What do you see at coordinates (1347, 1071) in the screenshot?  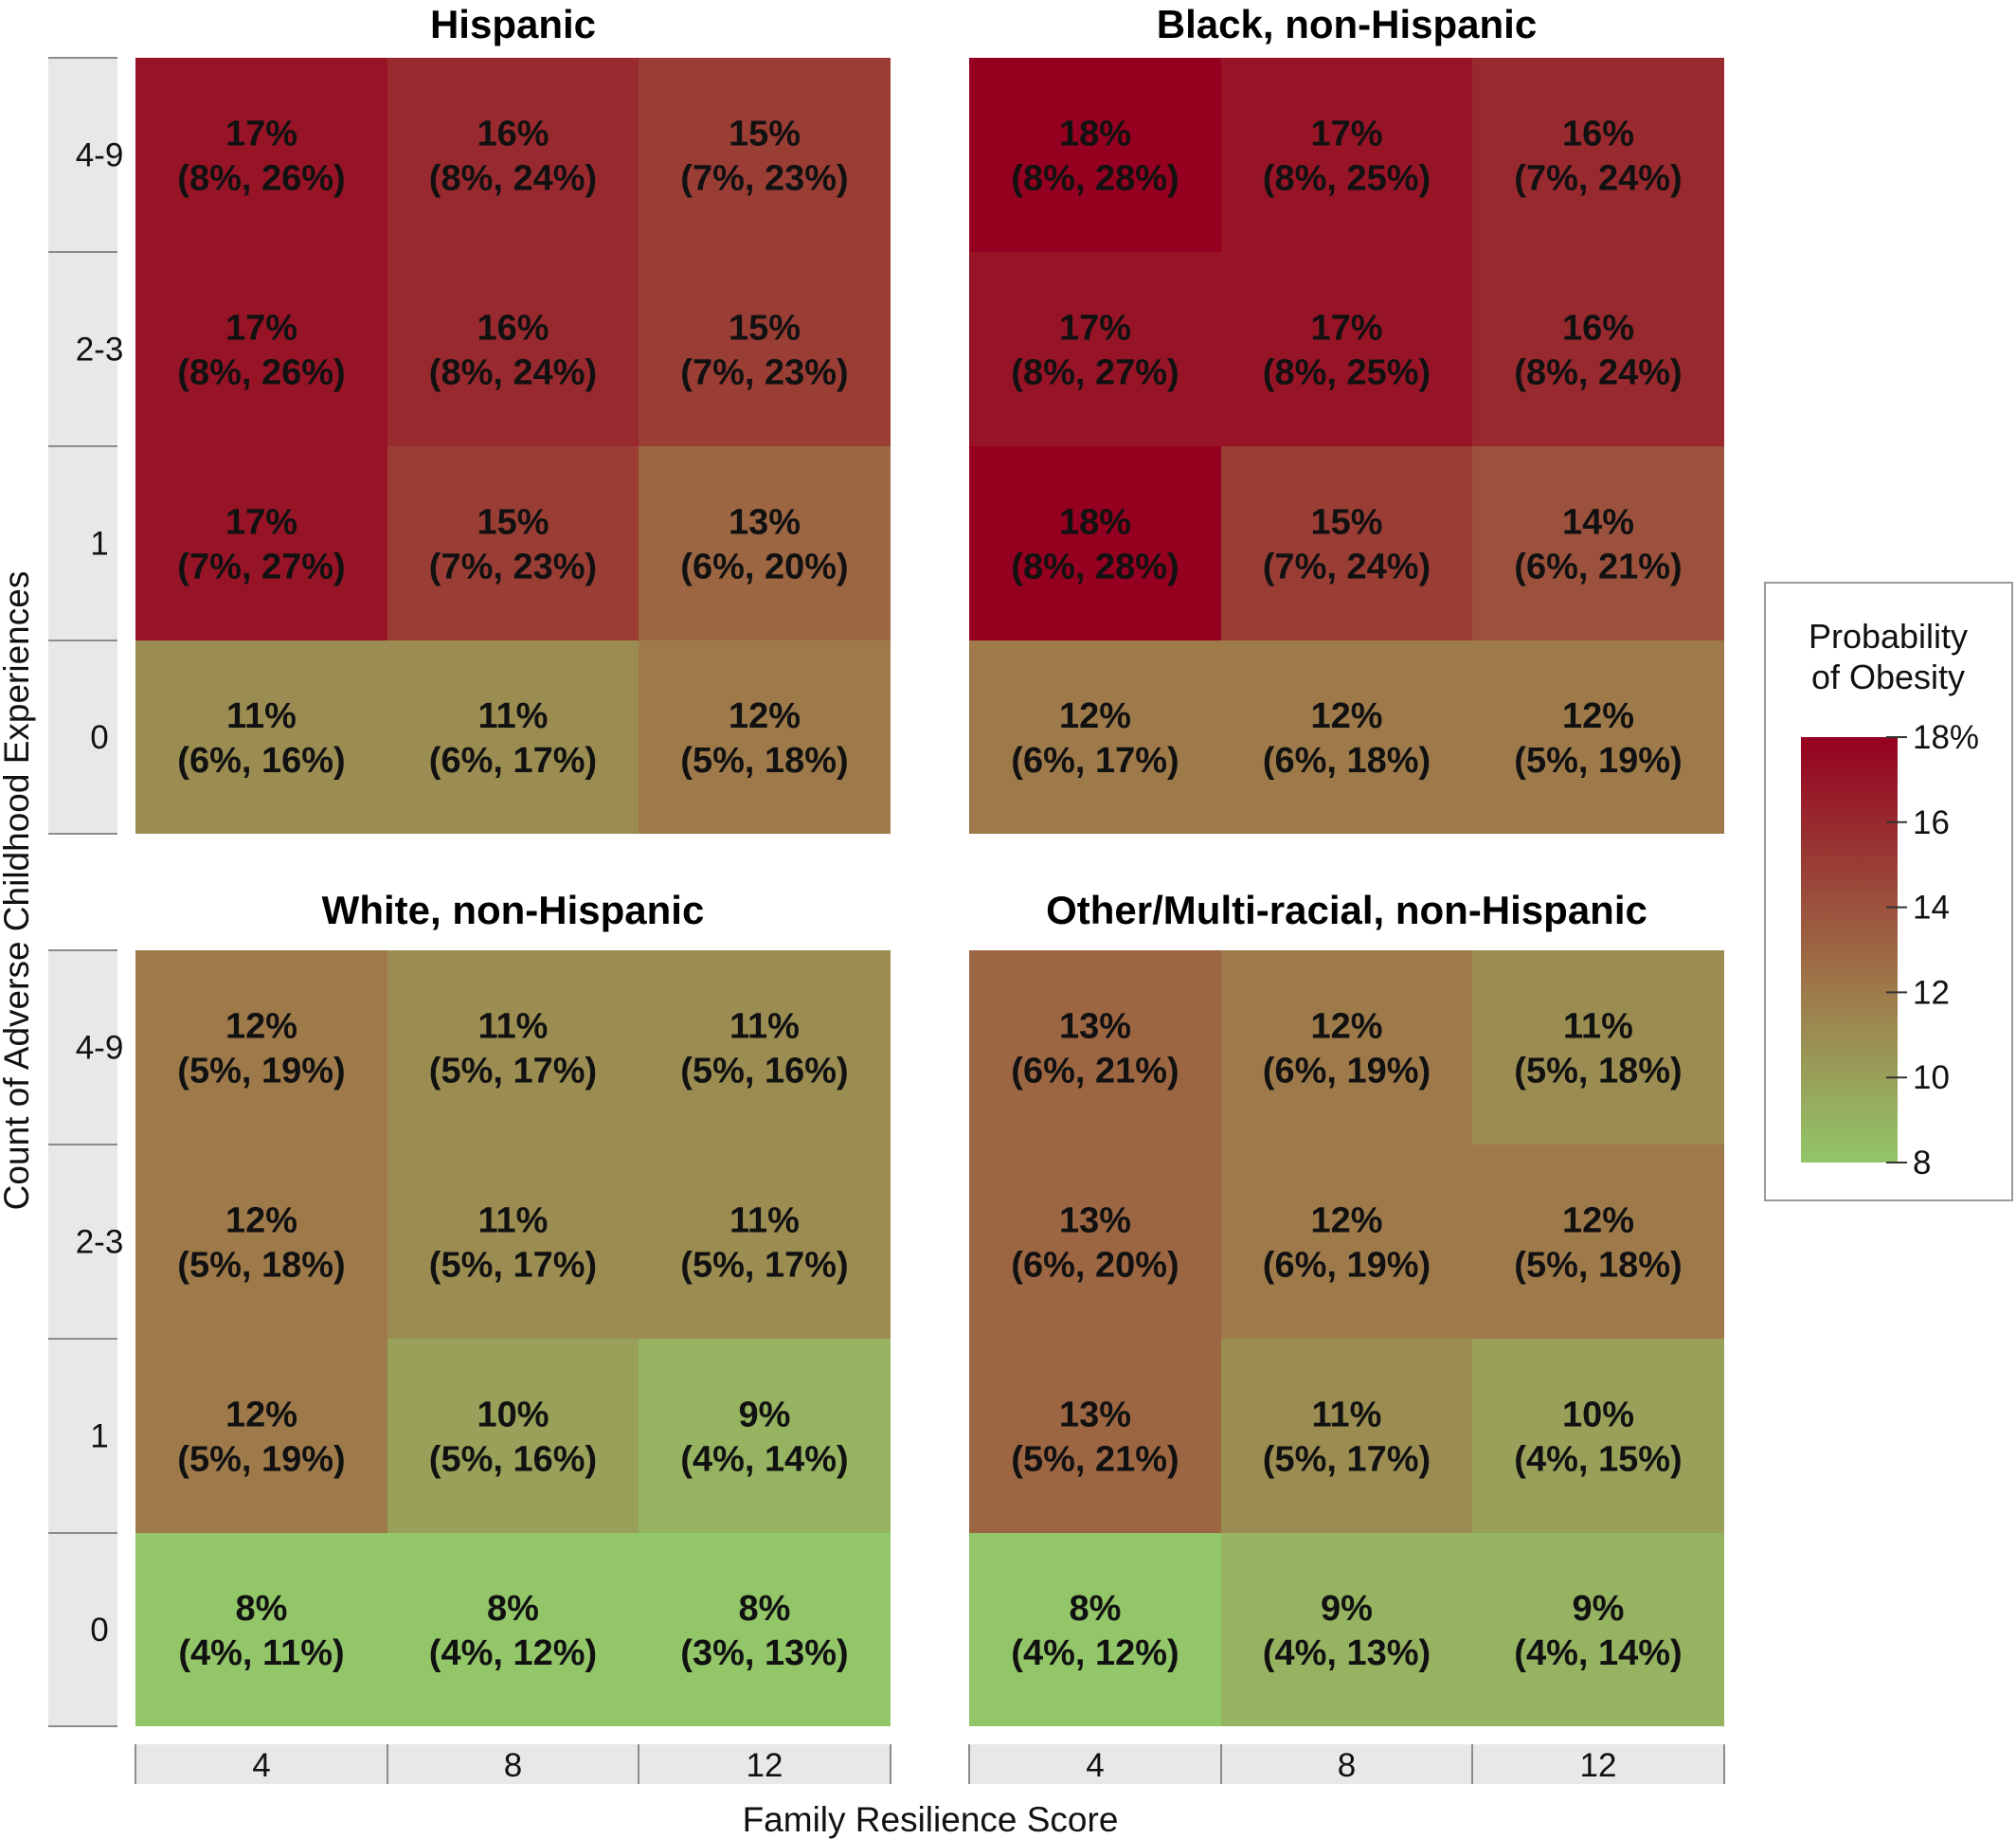 I see `cell-ci-label: (6%, 19%)` at bounding box center [1347, 1071].